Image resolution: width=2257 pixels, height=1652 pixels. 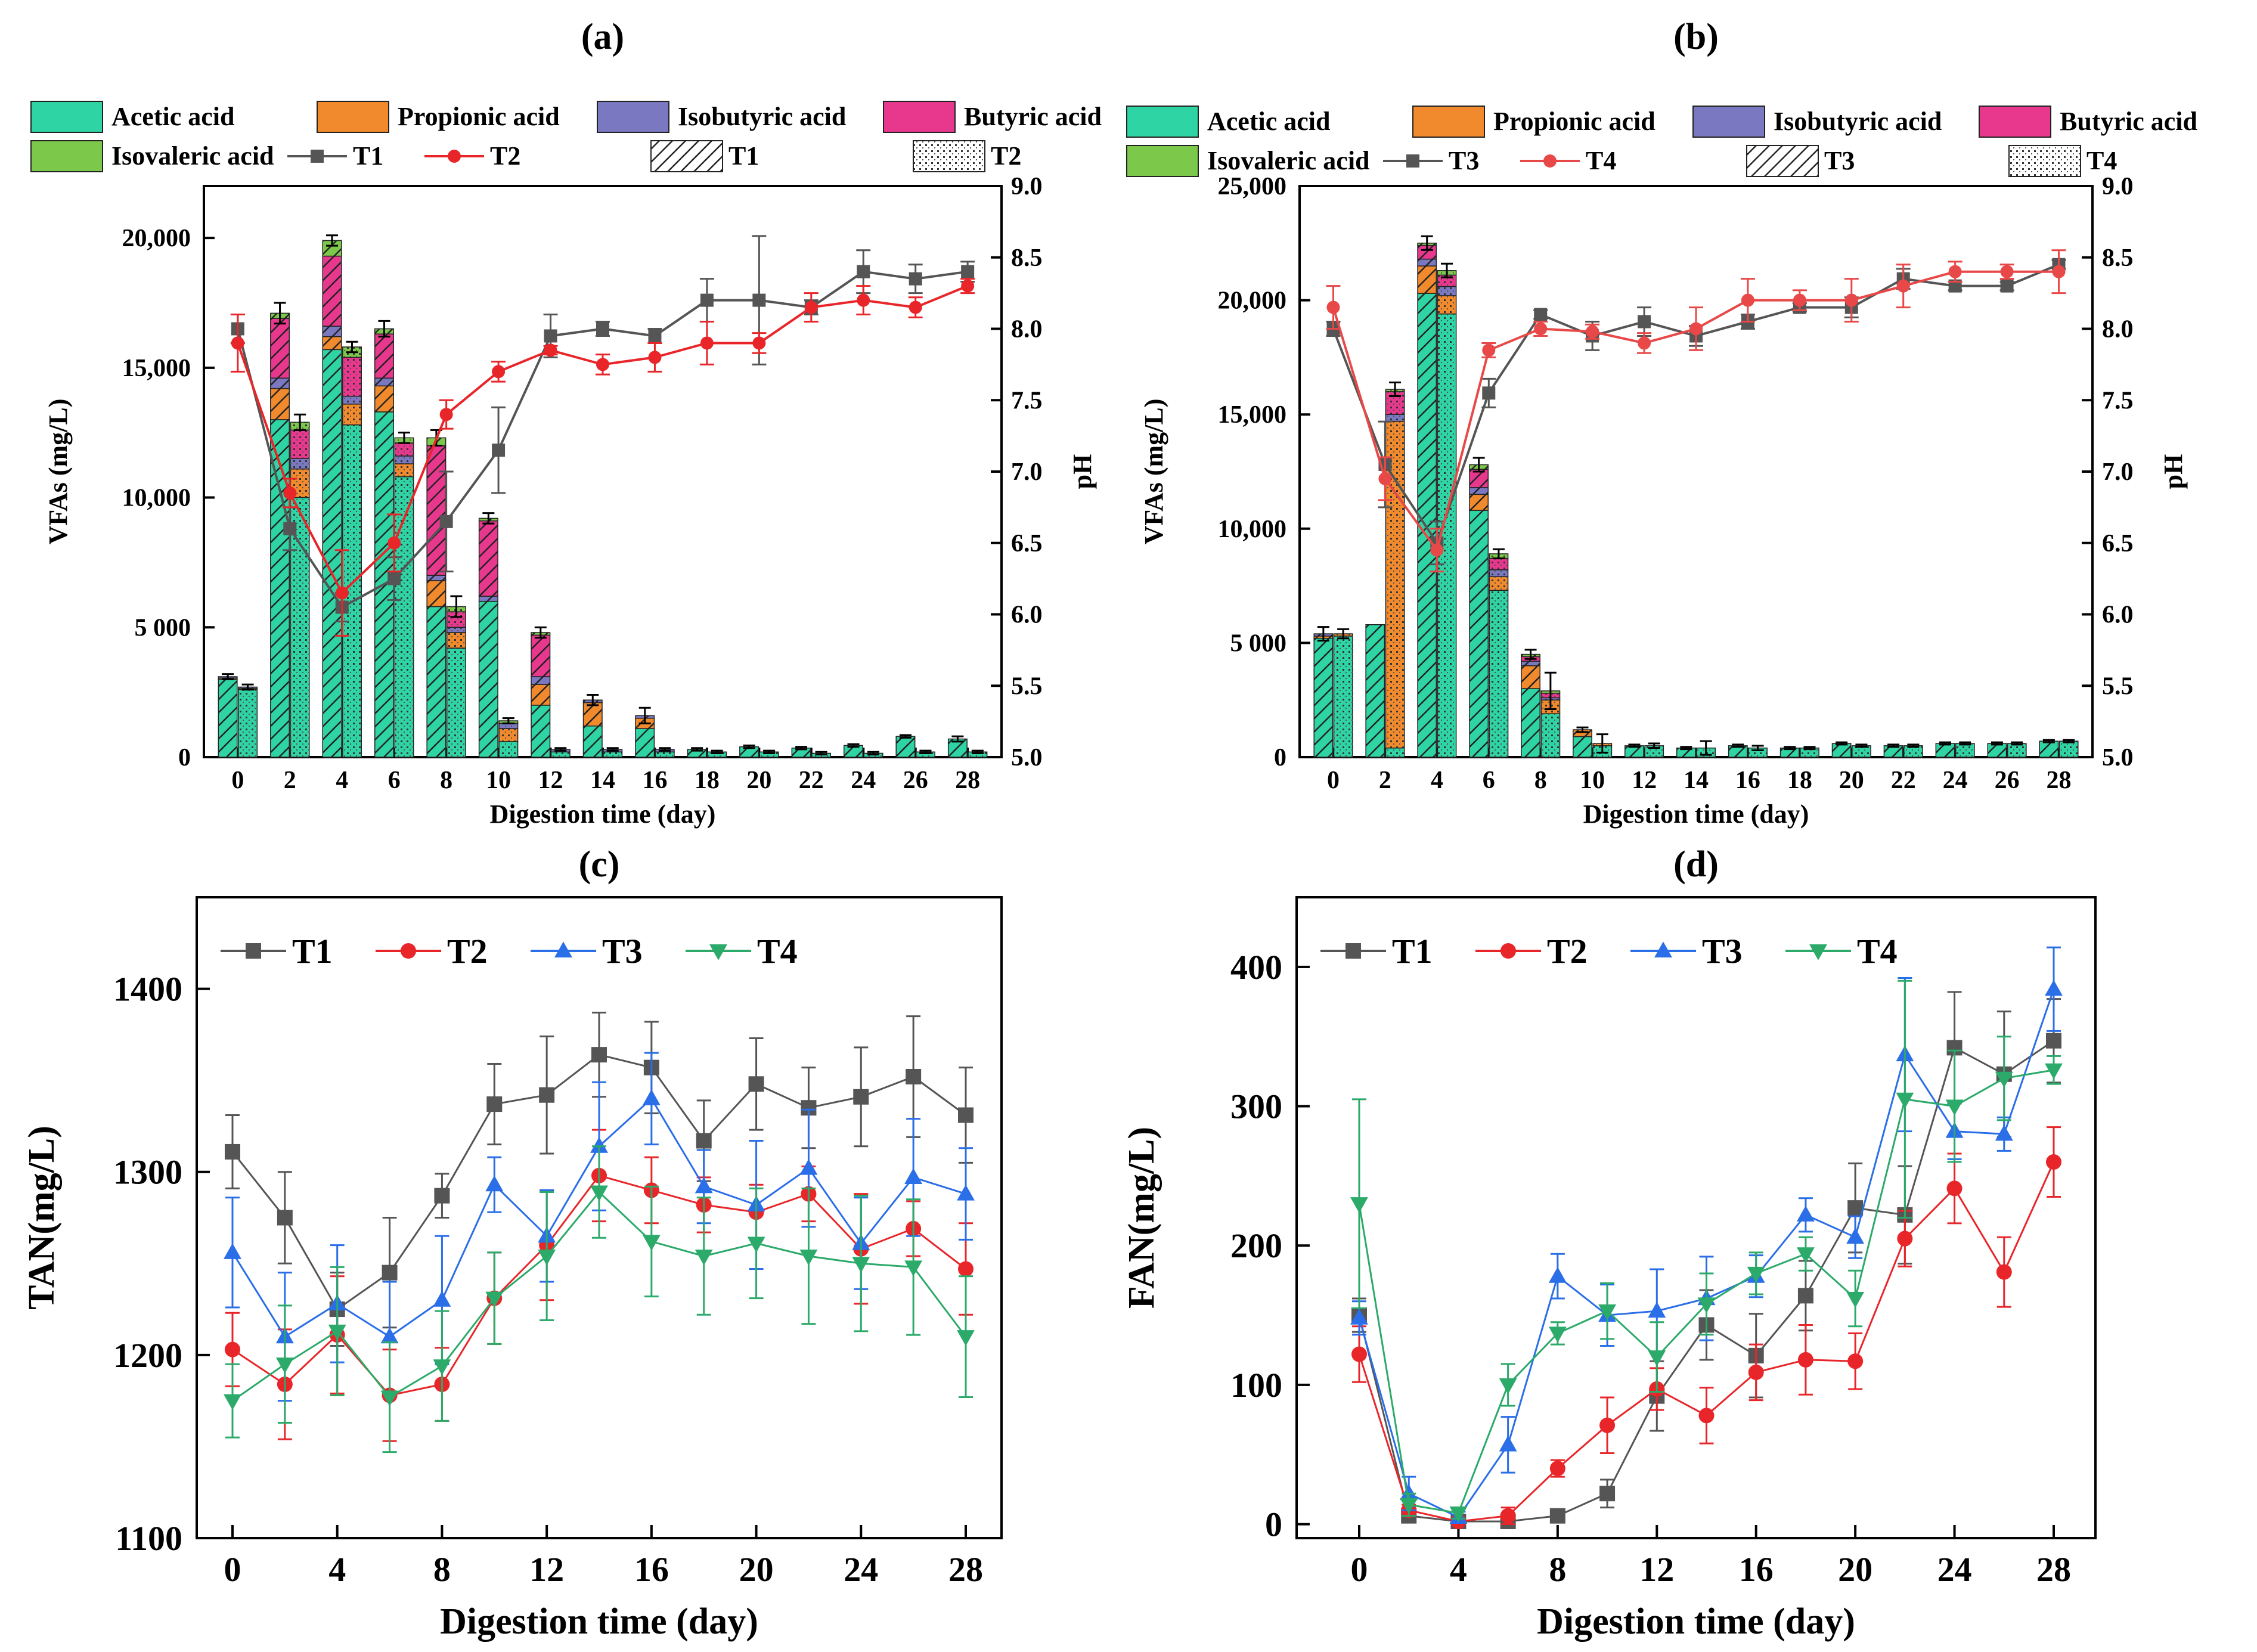 What do you see at coordinates (1252, 415) in the screenshot?
I see `y-tick-label: 15,000` at bounding box center [1252, 415].